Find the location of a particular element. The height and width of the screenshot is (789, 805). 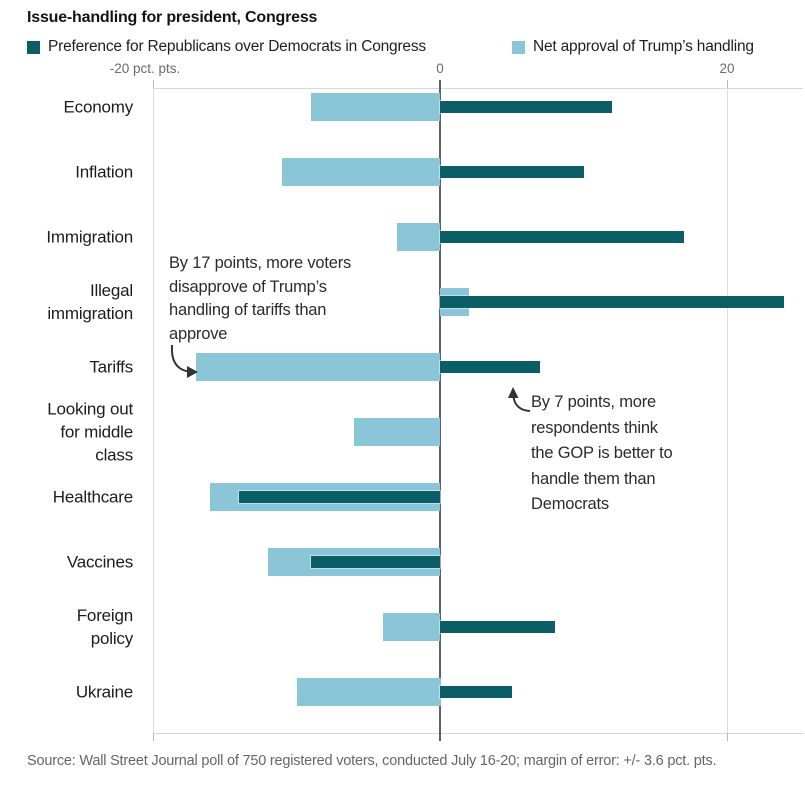

category-label: Ukraine is located at coordinates (104, 692).